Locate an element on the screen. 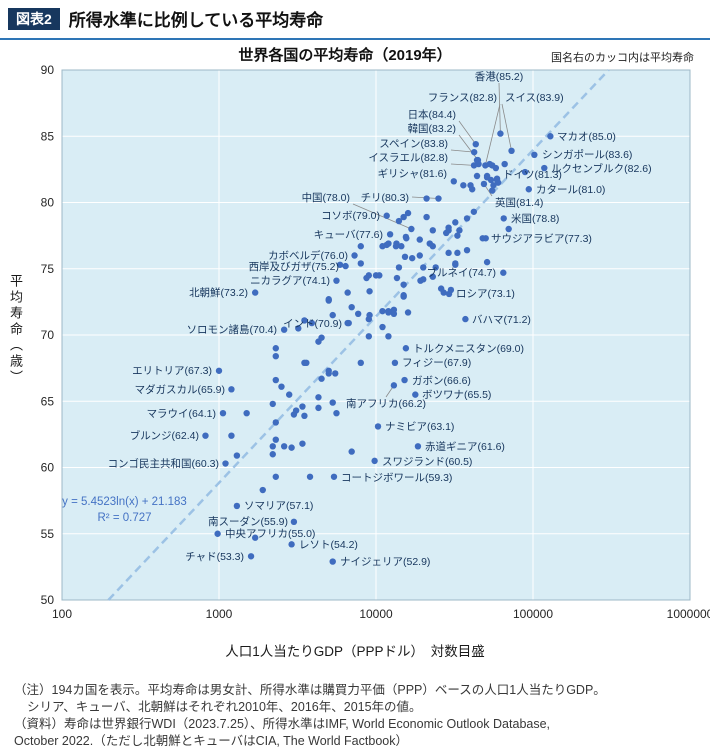  country-label: 英国(81.4) is located at coordinates (519, 202).